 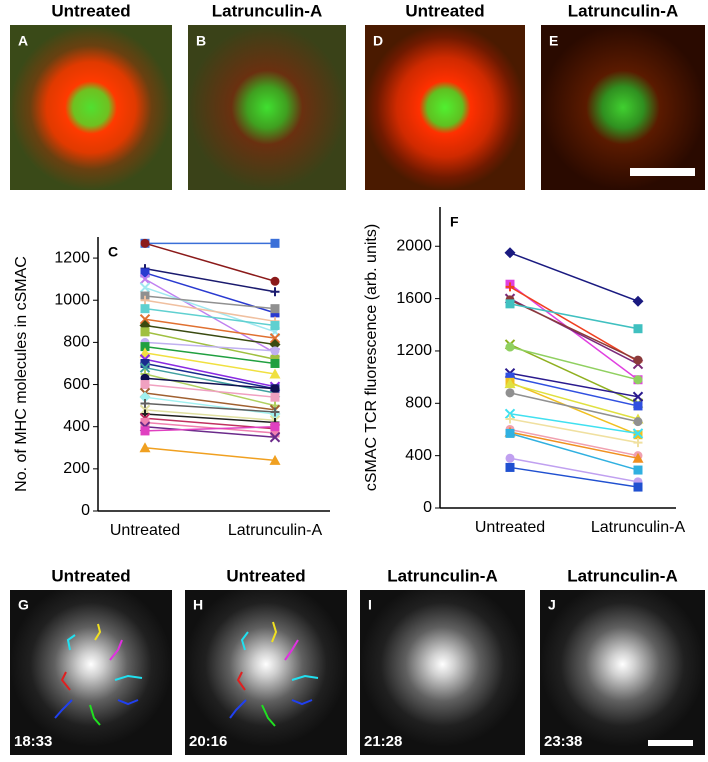 I want to click on timestamp: 18:33, so click(x=33, y=741).